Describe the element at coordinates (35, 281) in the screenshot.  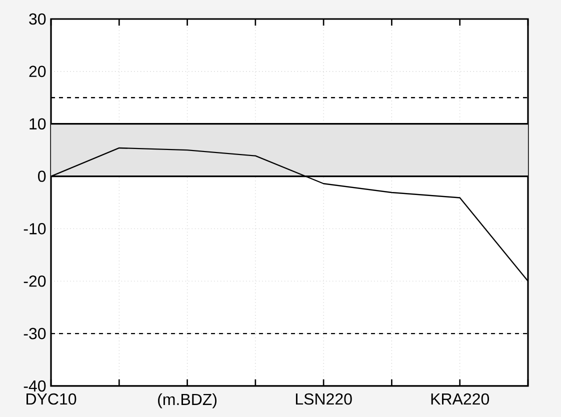
I see `y-tick-label: -20` at that location.